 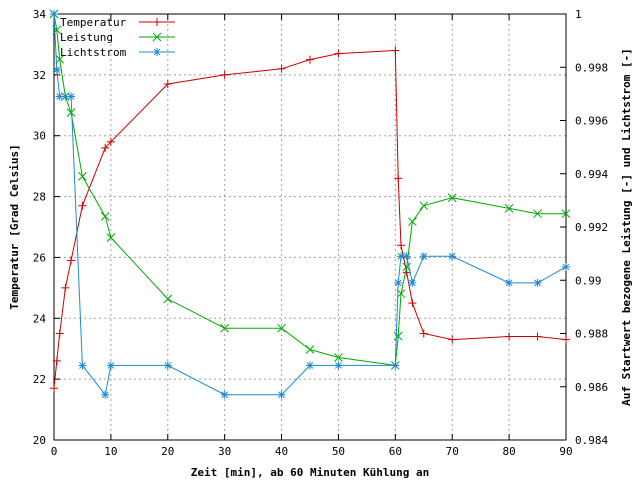 What do you see at coordinates (39, 197) in the screenshot?
I see `y-tick-label: 28` at bounding box center [39, 197].